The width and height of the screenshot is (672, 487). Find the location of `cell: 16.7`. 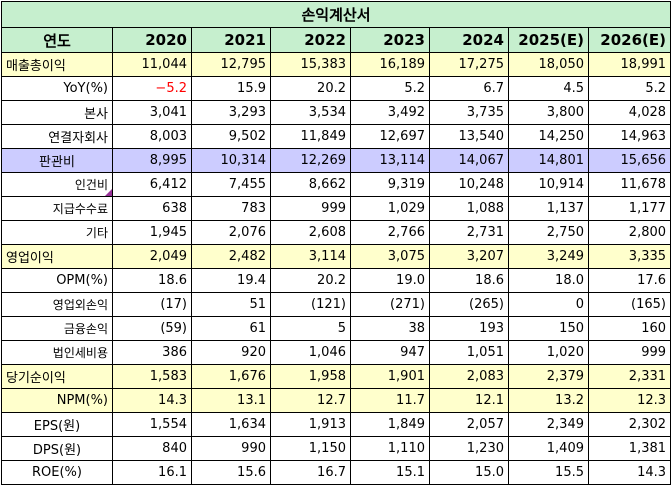

cell: 16.7 is located at coordinates (310, 472).